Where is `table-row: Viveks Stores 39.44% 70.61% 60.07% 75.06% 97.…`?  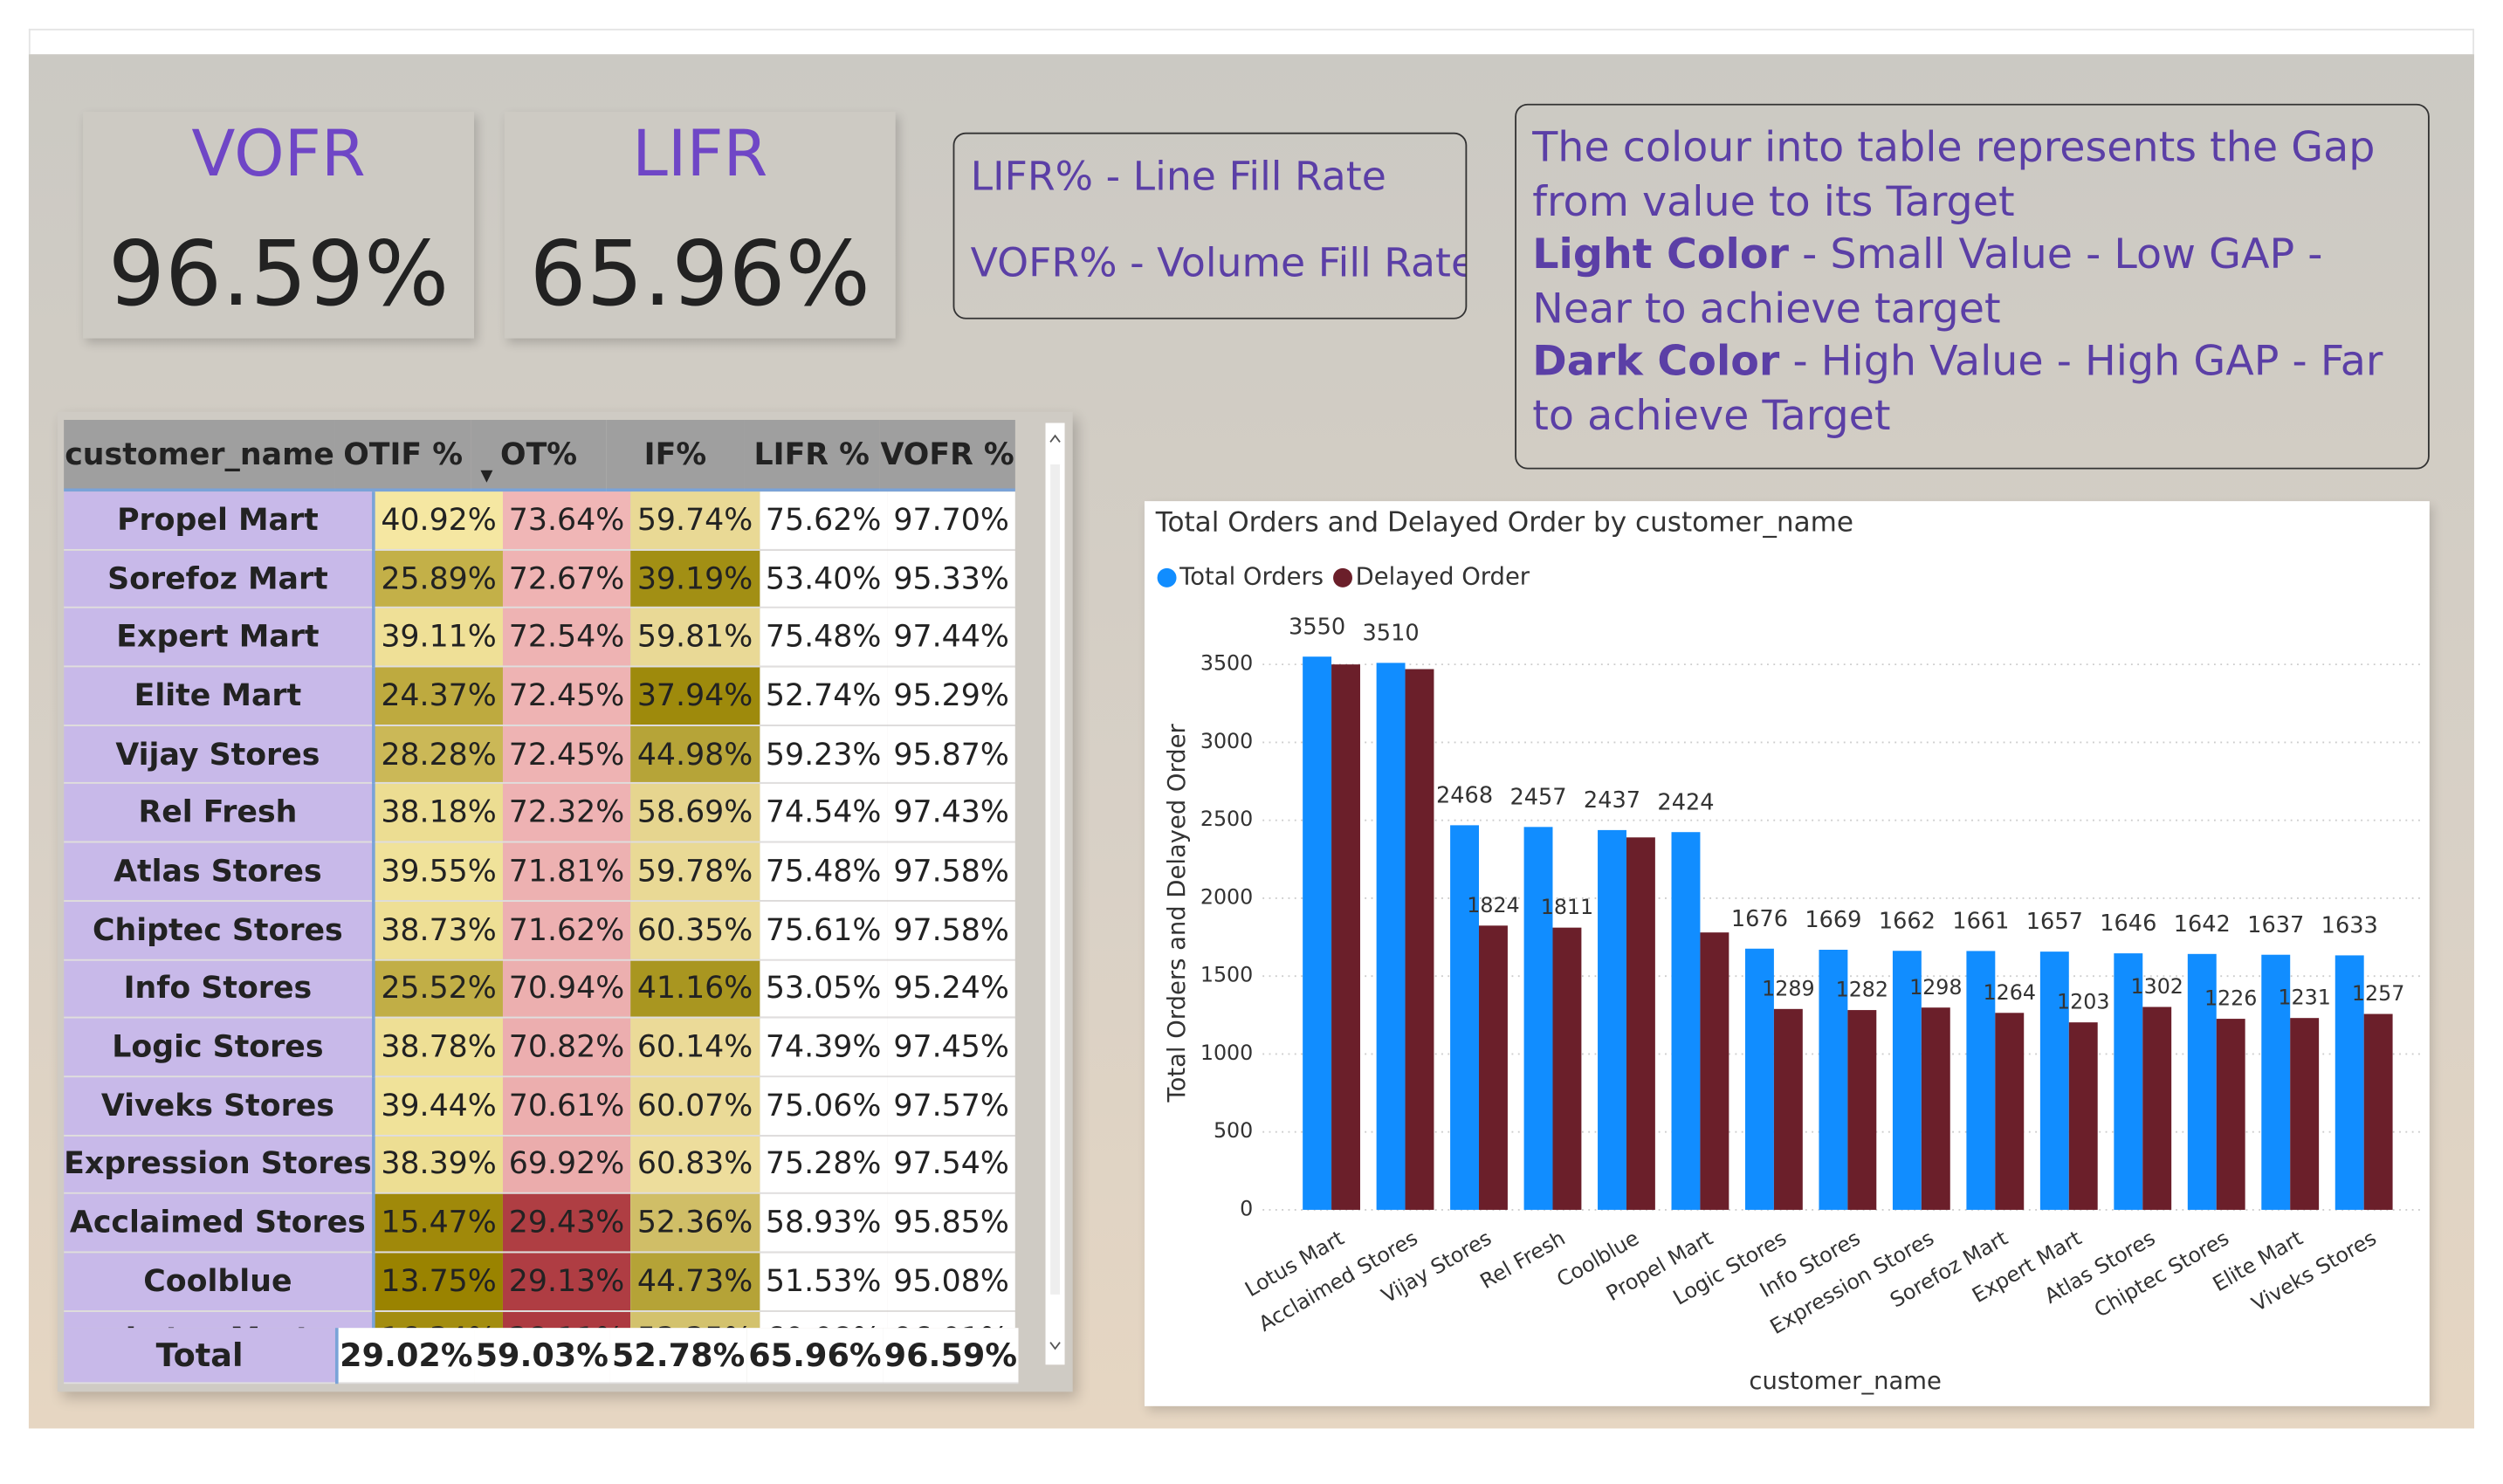
table-row: Viveks Stores 39.44% 70.61% 60.07% 75.06% 97.… is located at coordinates (539, 1107).